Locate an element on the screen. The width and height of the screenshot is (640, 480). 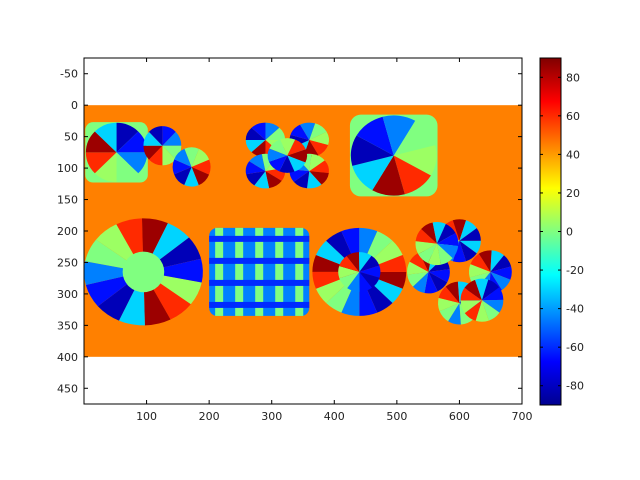
x-tick-label: 400 is located at coordinates (334, 416).